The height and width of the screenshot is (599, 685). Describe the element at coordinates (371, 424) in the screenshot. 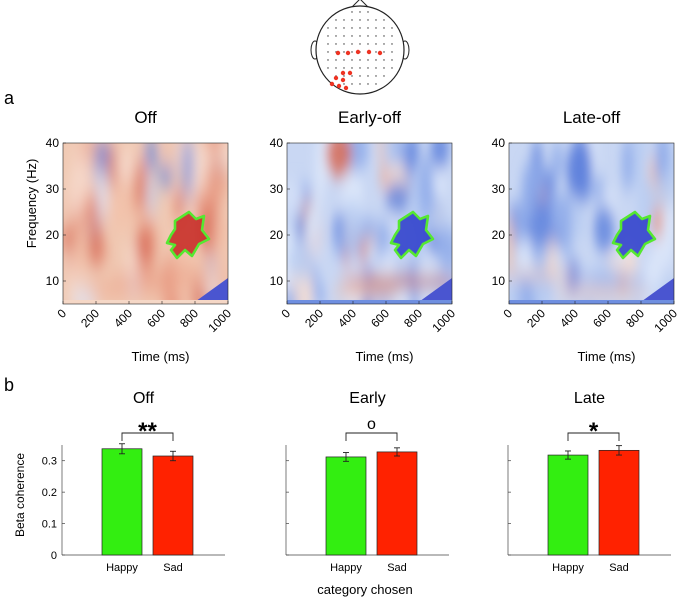

I see `significance-marker: o` at that location.